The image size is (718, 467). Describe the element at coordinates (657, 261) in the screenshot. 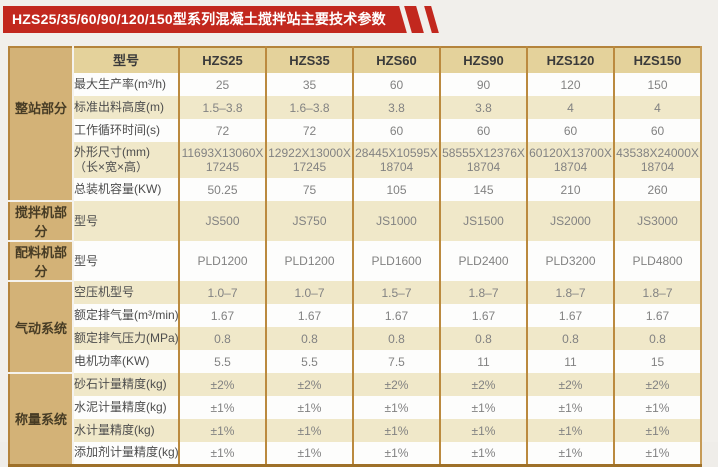

I see `spec-value: PLD4800` at that location.